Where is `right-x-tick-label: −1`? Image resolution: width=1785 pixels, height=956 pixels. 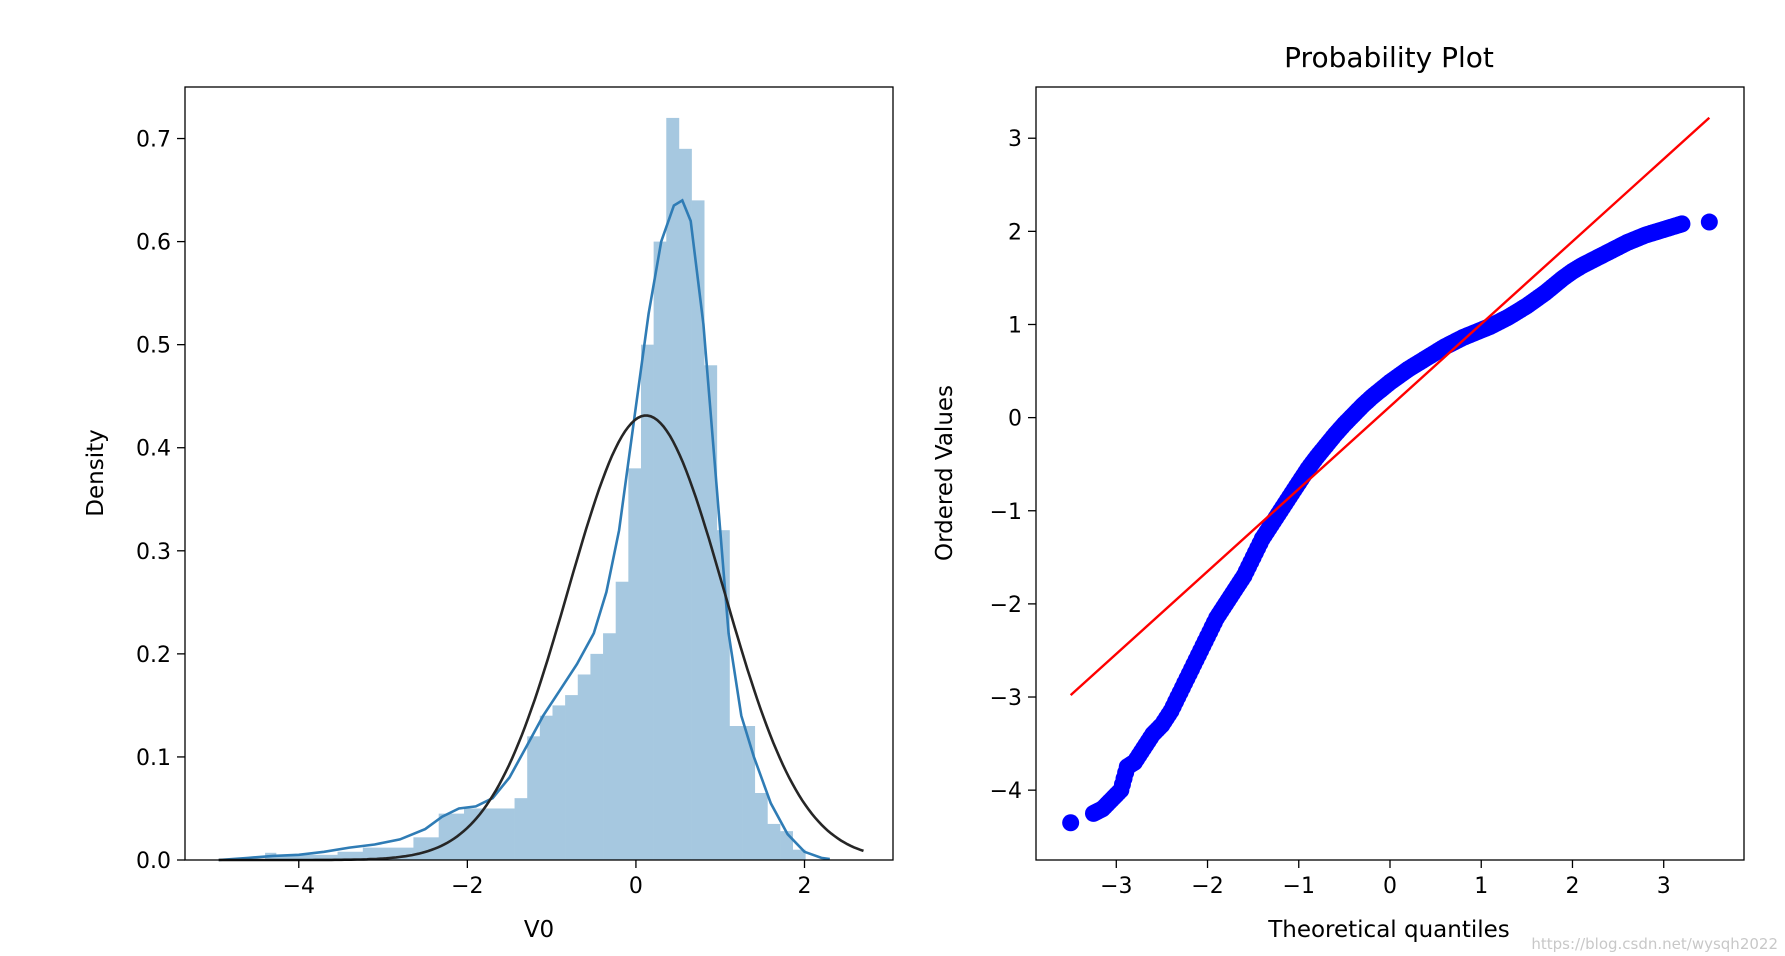 right-x-tick-label: −1 is located at coordinates (1299, 886).